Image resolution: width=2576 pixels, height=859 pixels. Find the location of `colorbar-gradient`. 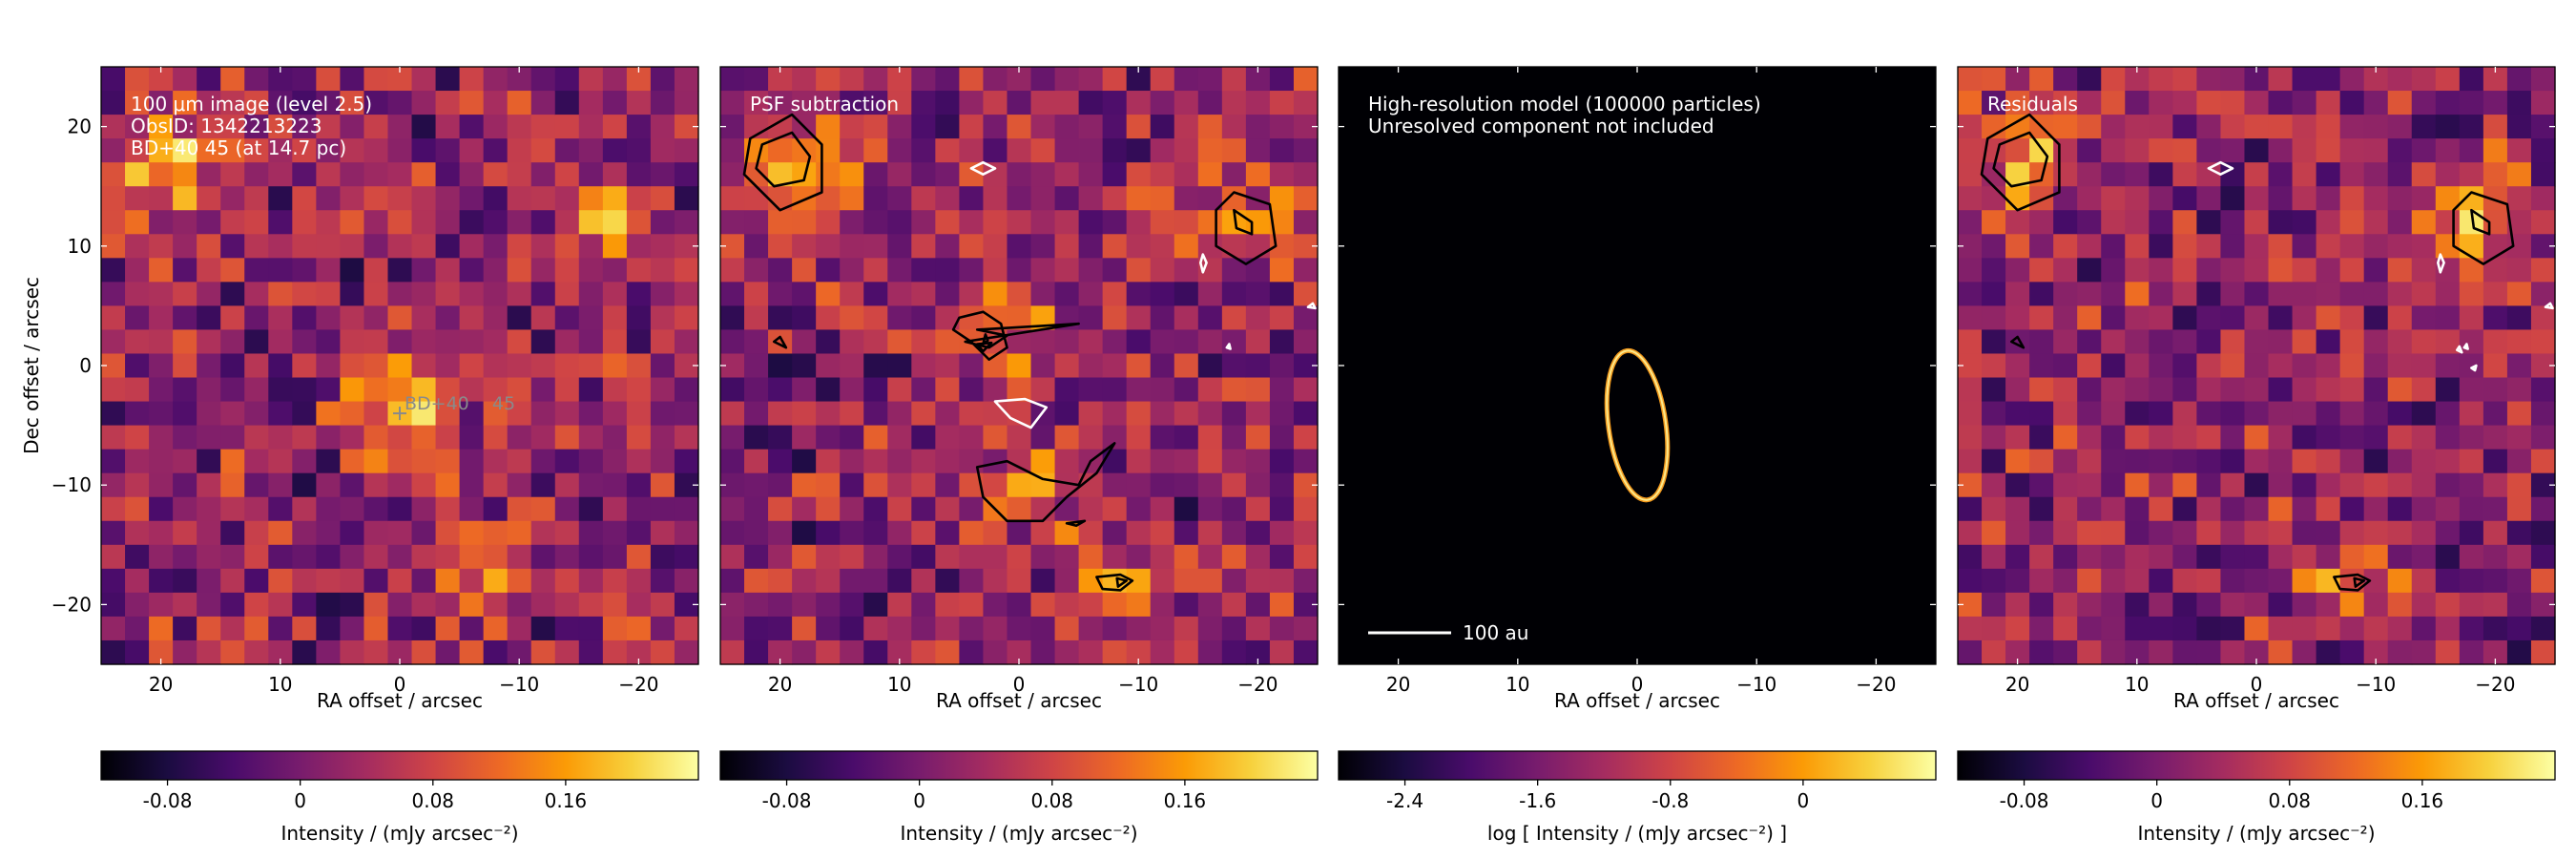

colorbar-gradient is located at coordinates (399, 765).